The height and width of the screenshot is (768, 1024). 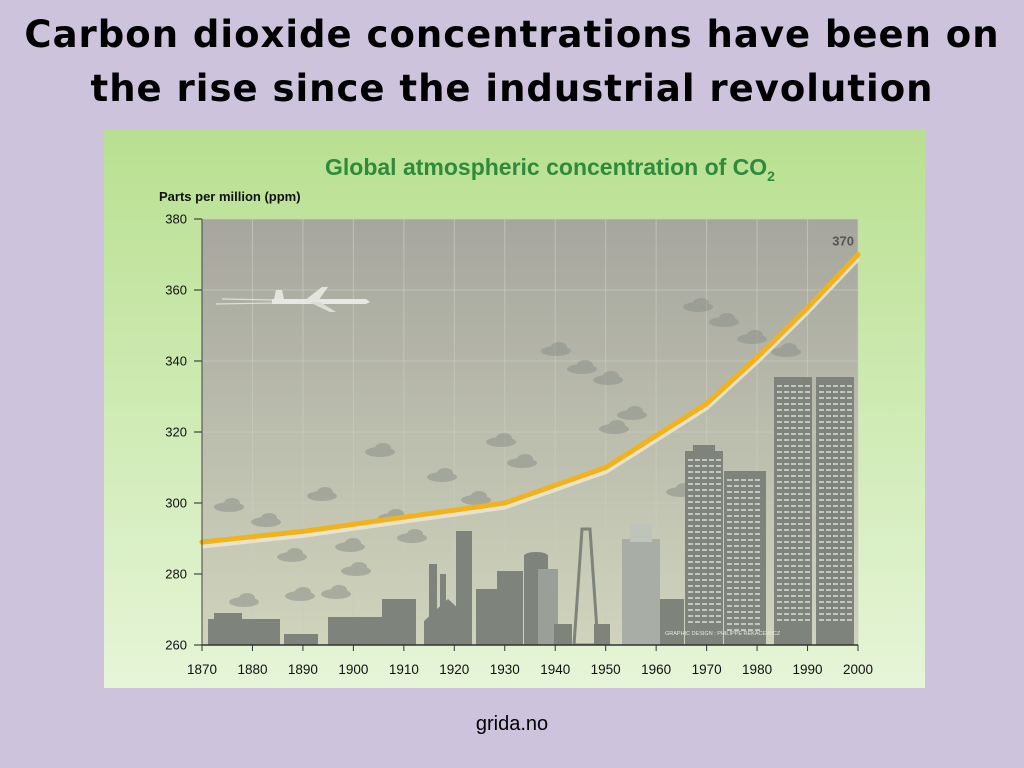 What do you see at coordinates (707, 669) in the screenshot?
I see `x-tick-label: 1970` at bounding box center [707, 669].